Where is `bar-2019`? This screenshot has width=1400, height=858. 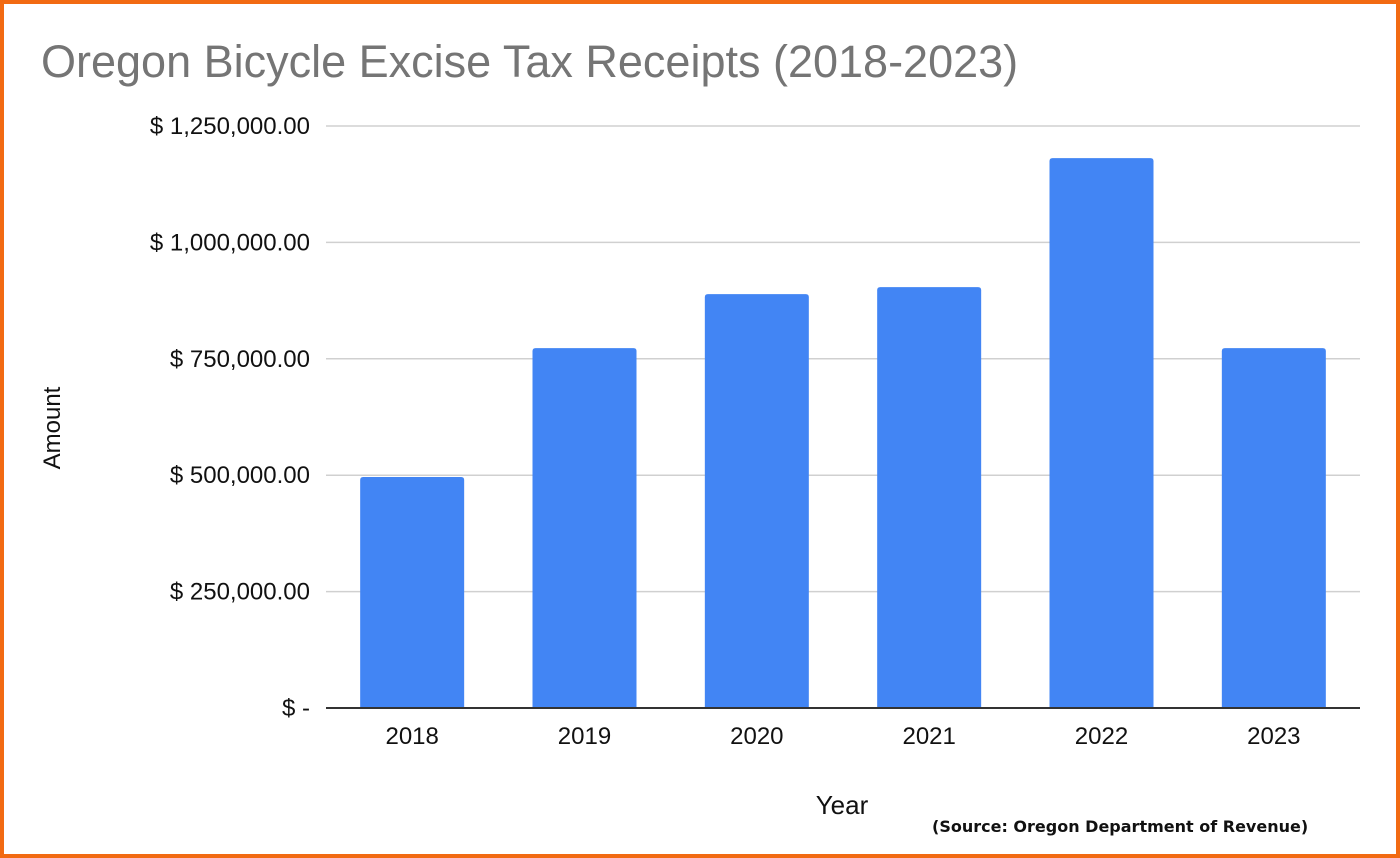
bar-2019 is located at coordinates (584, 528).